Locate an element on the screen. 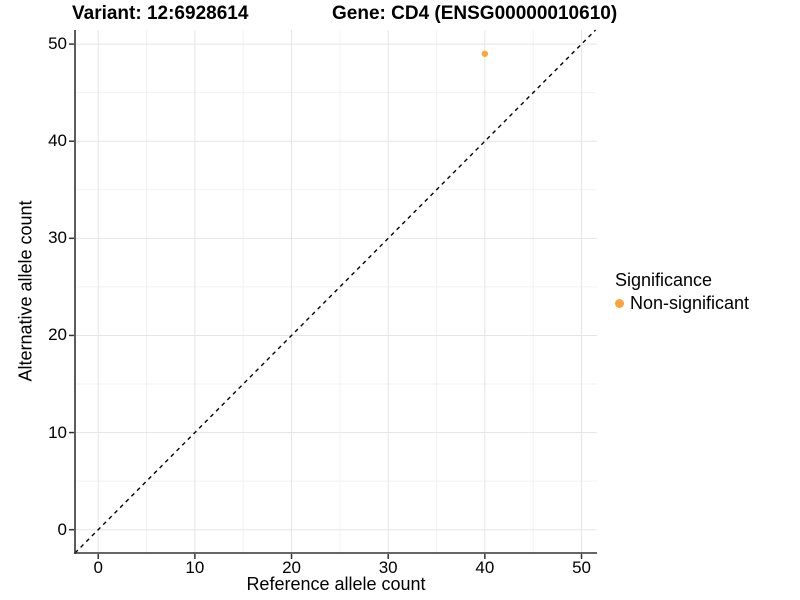 This screenshot has width=800, height=600. x-tick-label: 50 is located at coordinates (581, 567).